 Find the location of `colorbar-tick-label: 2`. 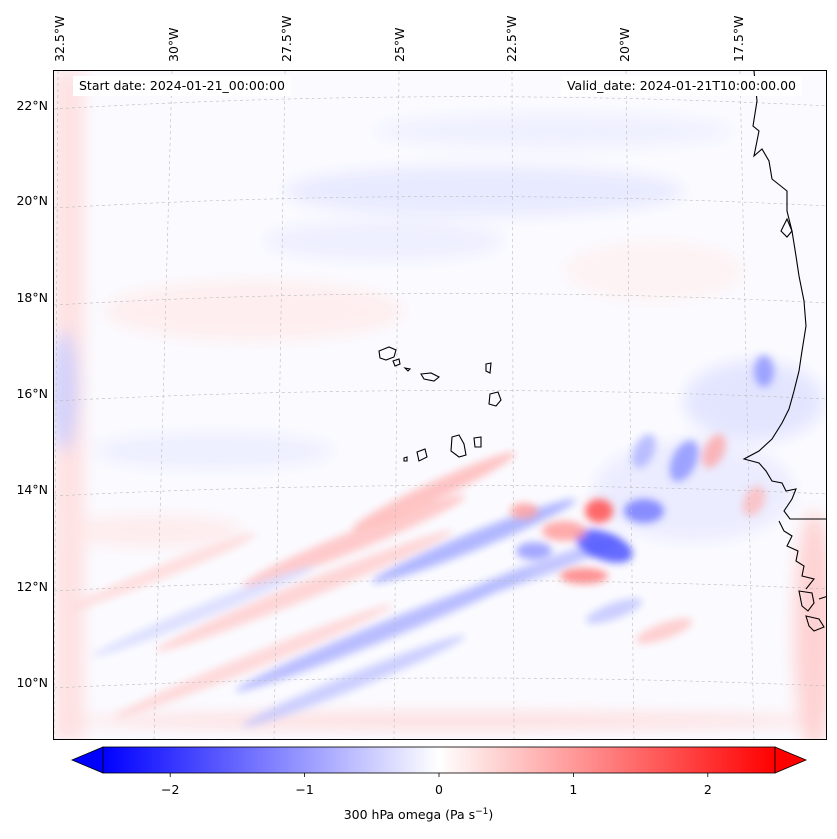

colorbar-tick-label: 2 is located at coordinates (707, 789).